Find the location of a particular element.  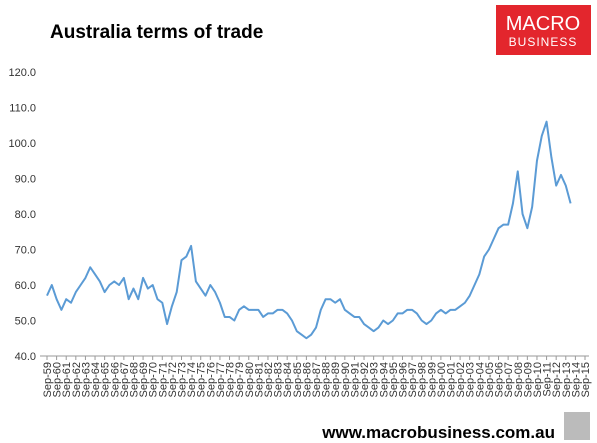

x-tick-label: Sep-65 is located at coordinates (106, 379).